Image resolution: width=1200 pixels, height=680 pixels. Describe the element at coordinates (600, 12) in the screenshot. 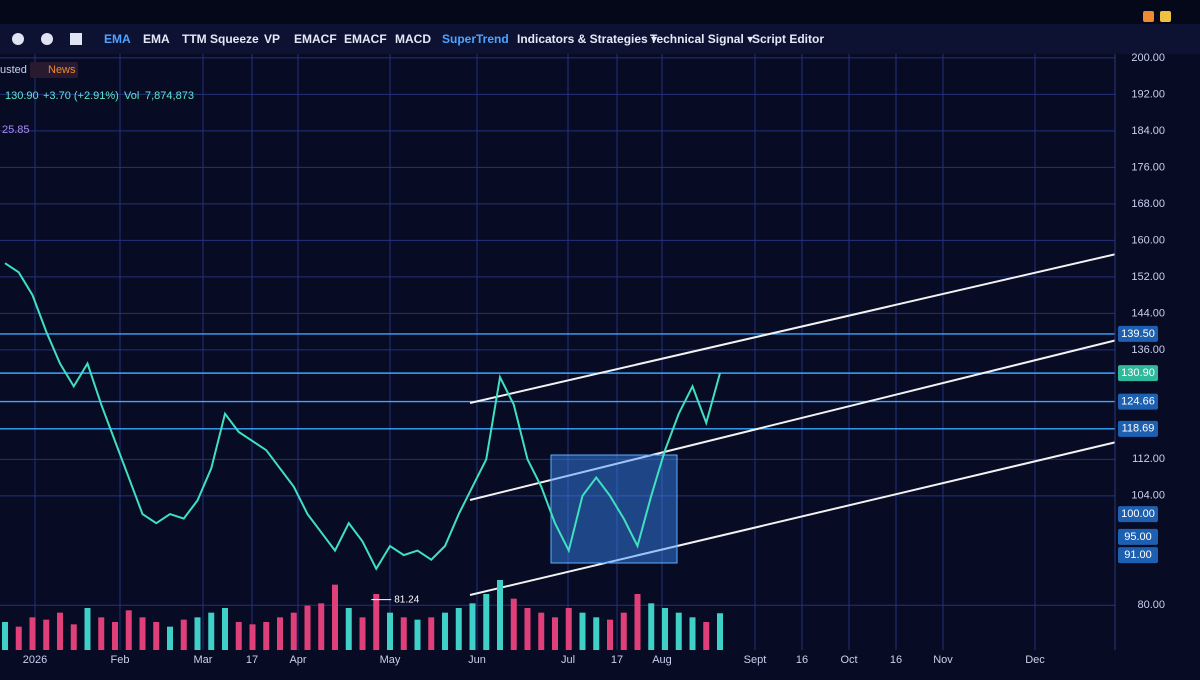

I see `top-strip` at that location.